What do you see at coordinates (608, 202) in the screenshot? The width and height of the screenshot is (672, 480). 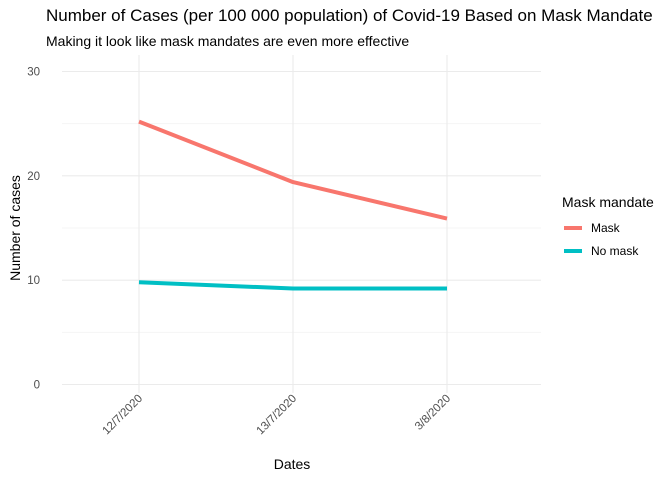 I see `legend-title: Mask mandate` at bounding box center [608, 202].